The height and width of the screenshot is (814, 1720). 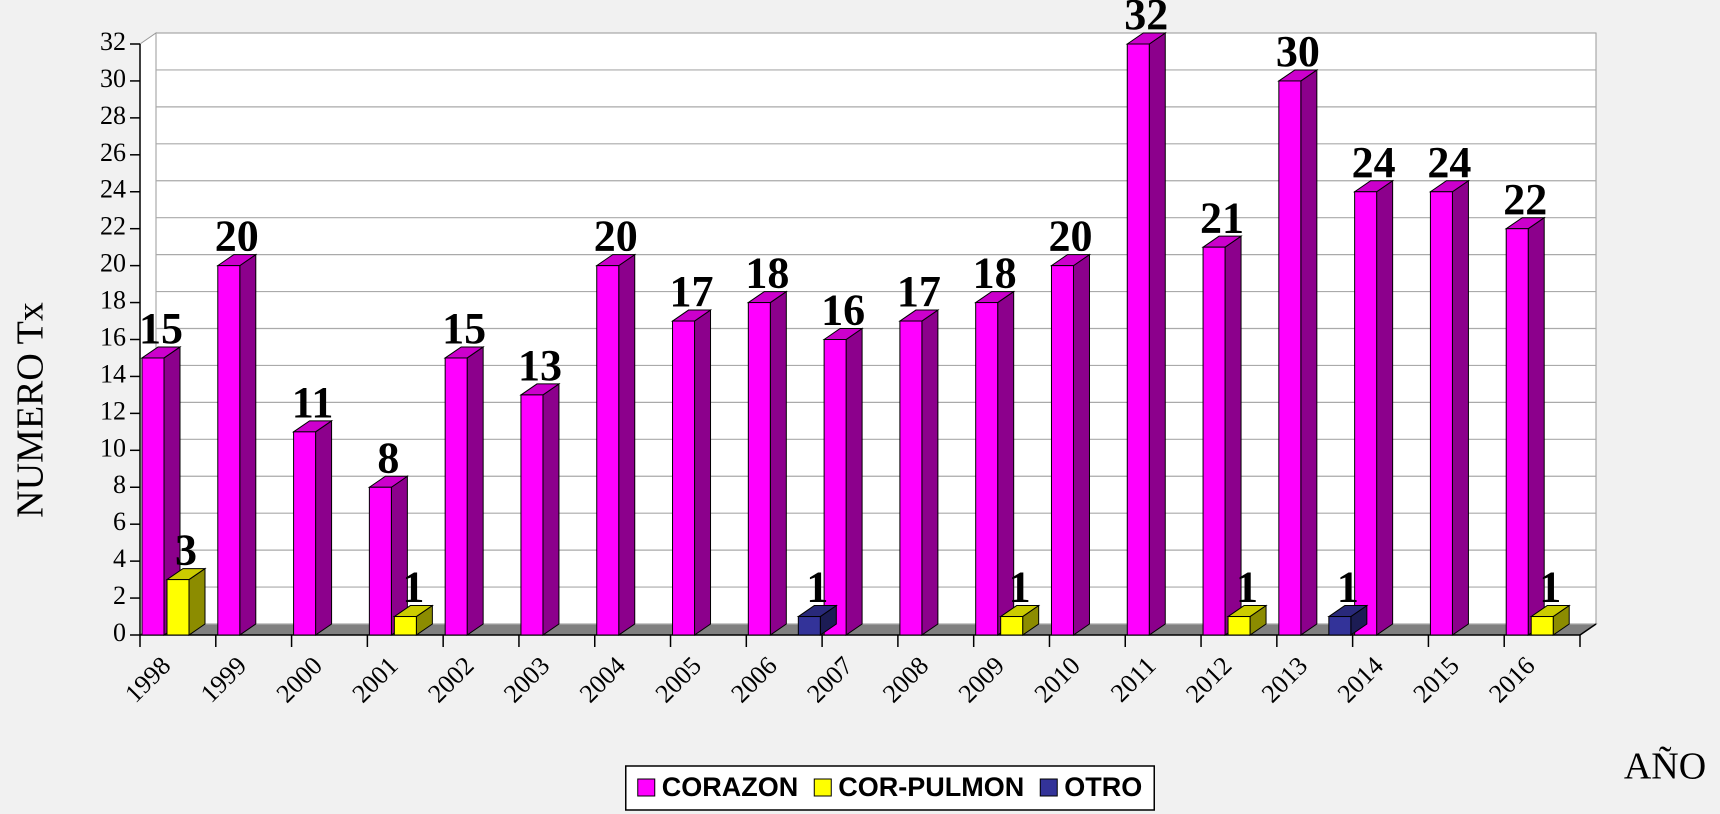 I want to click on y-tick-label: 30, so click(x=113, y=78).